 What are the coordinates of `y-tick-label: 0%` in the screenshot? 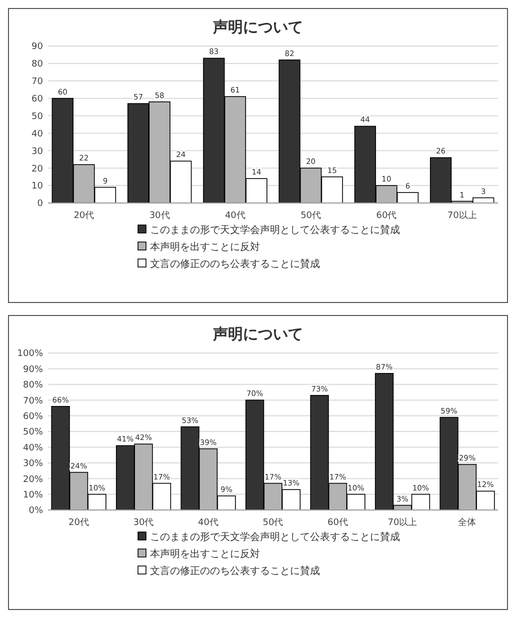 It's located at (36, 511).